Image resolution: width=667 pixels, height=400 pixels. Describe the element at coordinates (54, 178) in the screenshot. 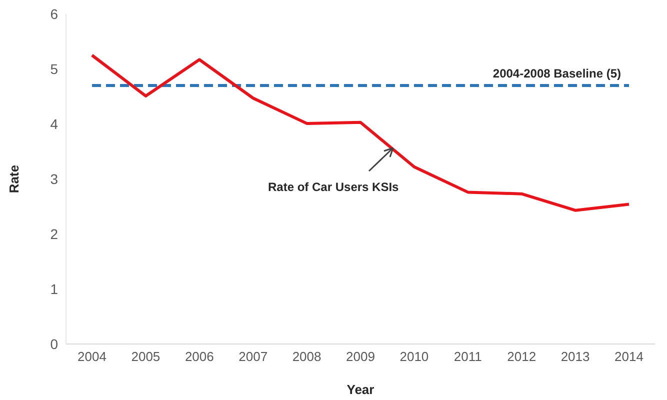

I see `y-tick-label: 3` at that location.